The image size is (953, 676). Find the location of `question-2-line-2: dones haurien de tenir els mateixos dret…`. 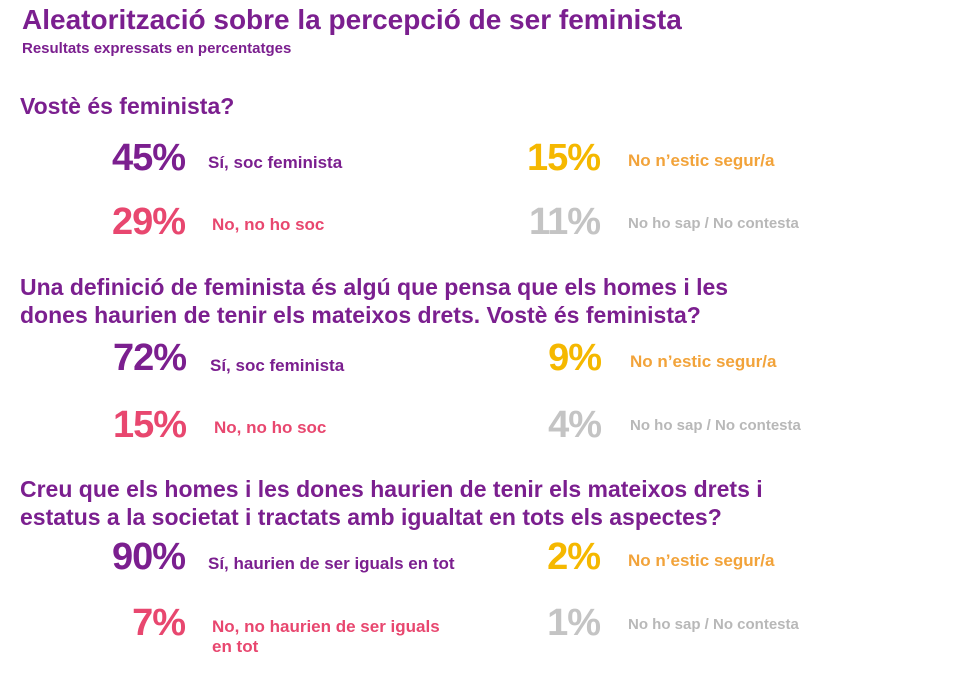

question-2-line-2: dones haurien de tenir els mateixos dret… is located at coordinates (360, 315).